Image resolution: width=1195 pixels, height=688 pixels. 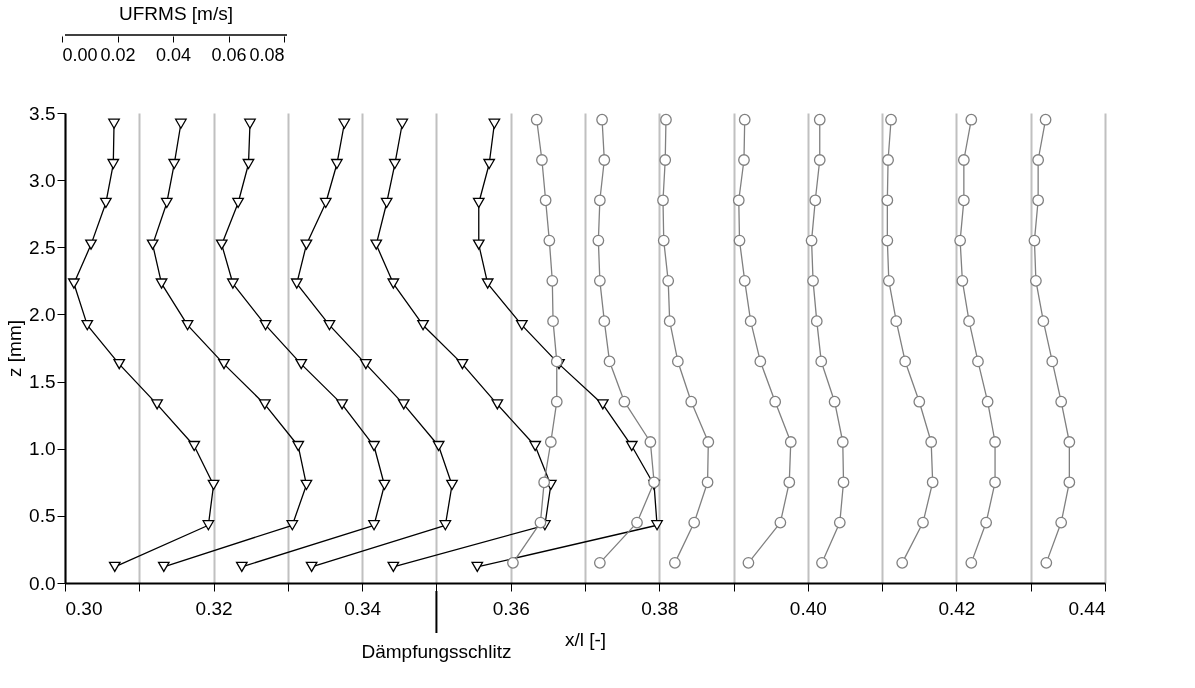 What do you see at coordinates (118, 54) in the screenshot?
I see `x2-tick-label: 0.02` at bounding box center [118, 54].